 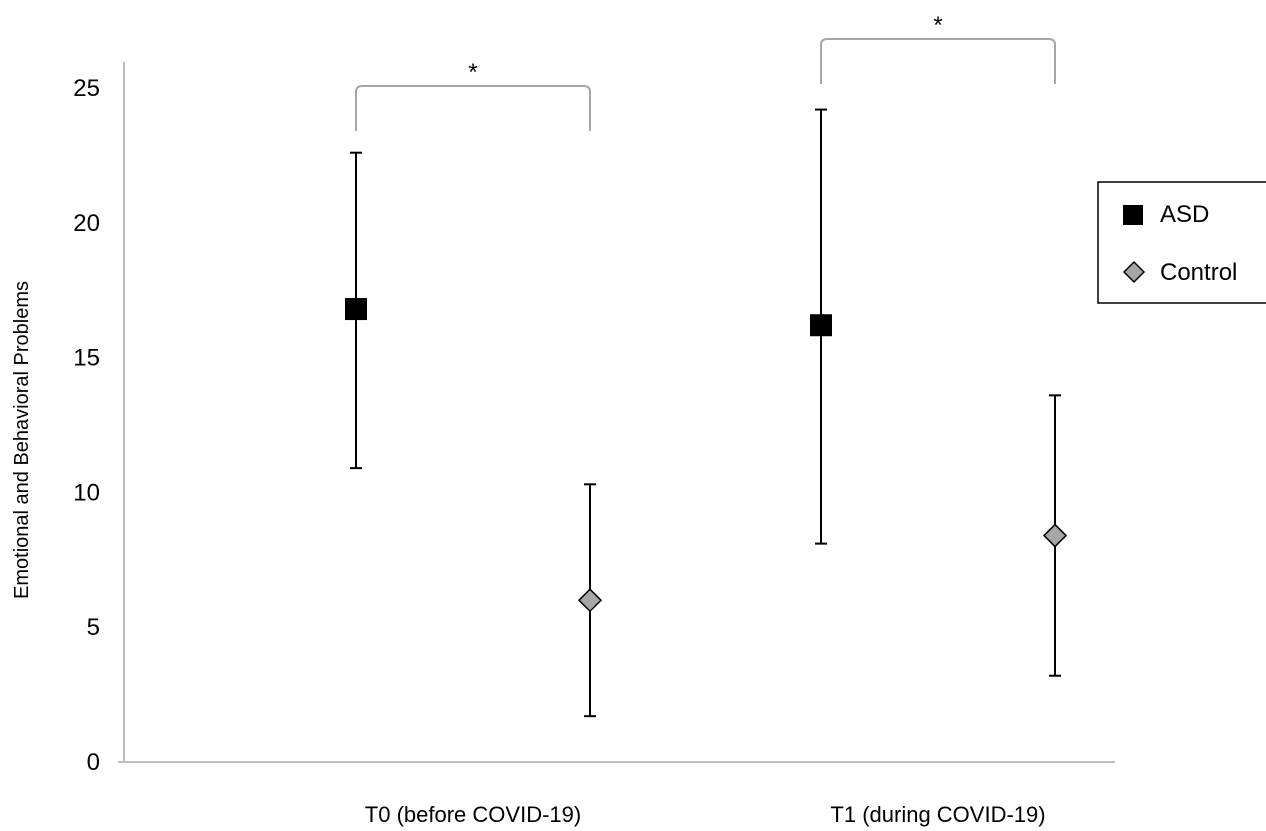 What do you see at coordinates (86, 223) in the screenshot?
I see `y-tick-label: 20` at bounding box center [86, 223].